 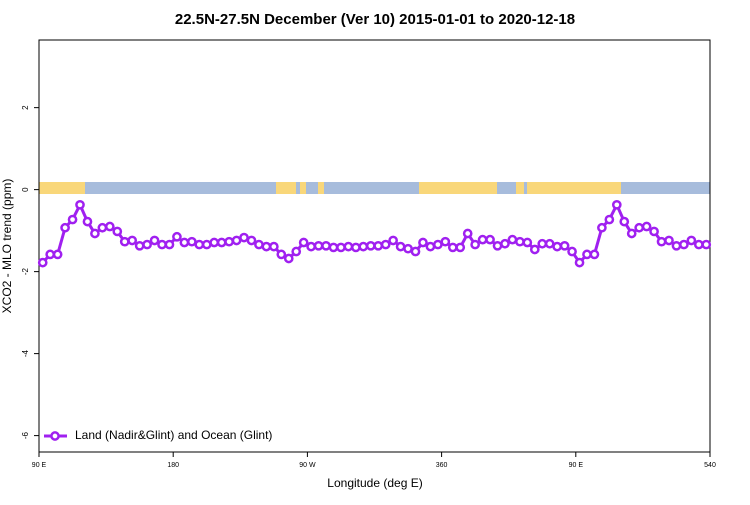 I want to click on x-tick-label: 180, so click(x=173, y=465).